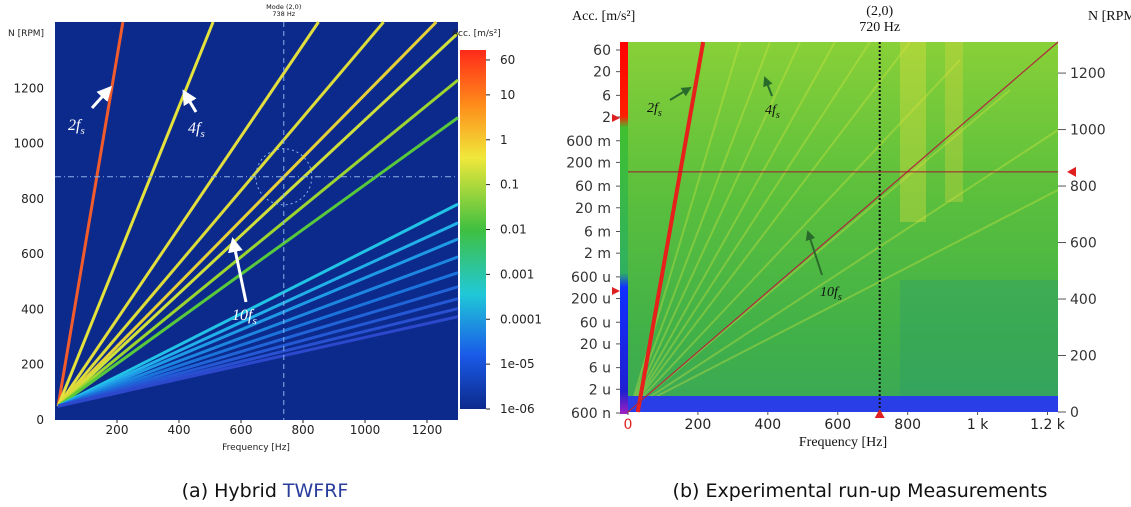  What do you see at coordinates (606, 118) in the screenshot?
I see `colorbar-tick-label: 2` at bounding box center [606, 118].